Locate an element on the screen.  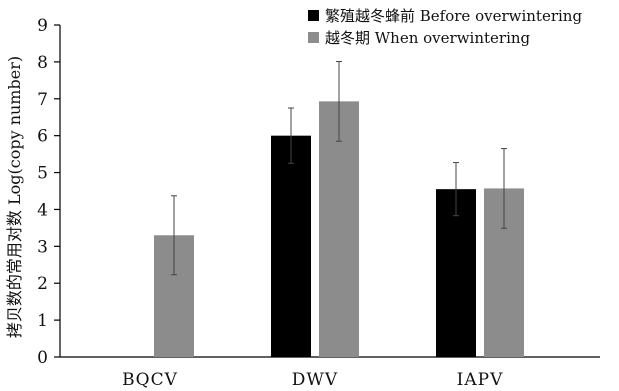
category-label-iapv: IAPV is located at coordinates (480, 380).